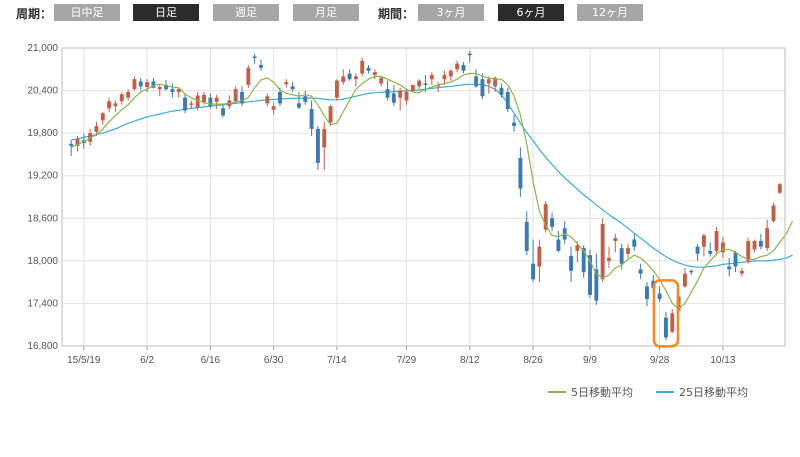 This screenshot has width=800, height=457. I want to click on period-intraday-button: 日中足, so click(87, 12).